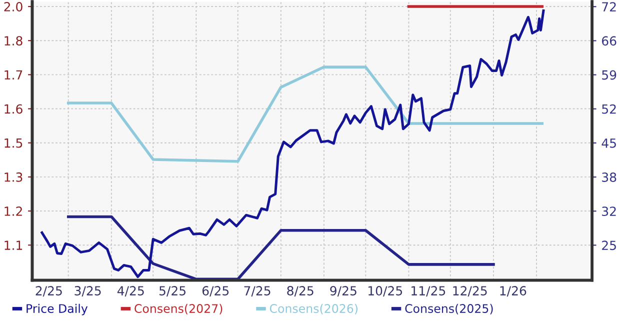 This screenshot has width=620, height=324. Describe the element at coordinates (49, 291) in the screenshot. I see `x-tick-label: 2/25` at that location.